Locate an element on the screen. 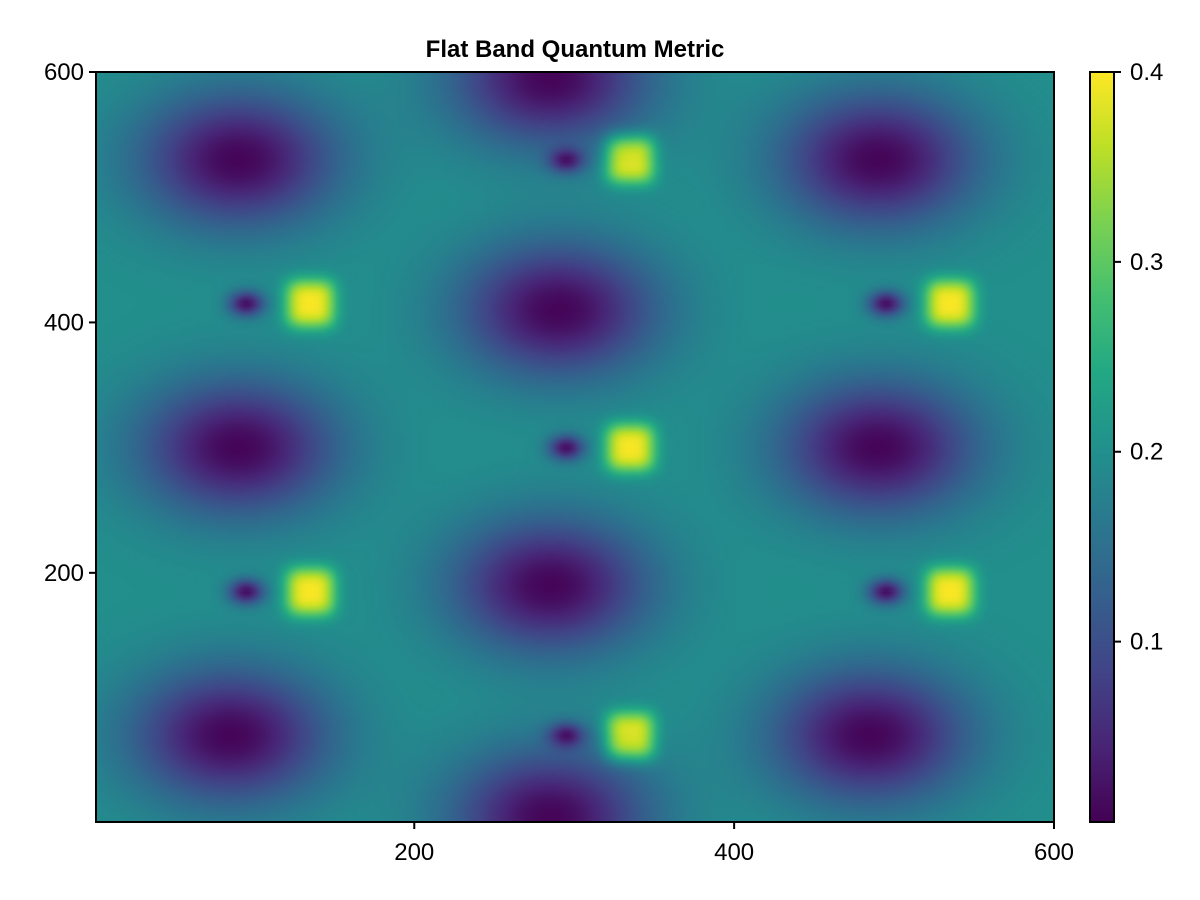 The width and height of the screenshot is (1200, 900). y-tick-label: 200 is located at coordinates (64, 573).